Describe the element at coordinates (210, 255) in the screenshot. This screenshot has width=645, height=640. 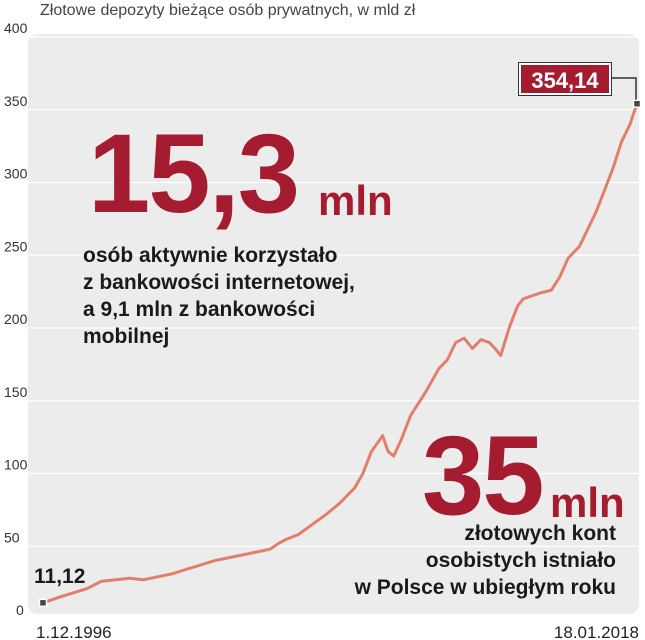
I see `callout-1-line: osób aktywnie korzystało` at that location.